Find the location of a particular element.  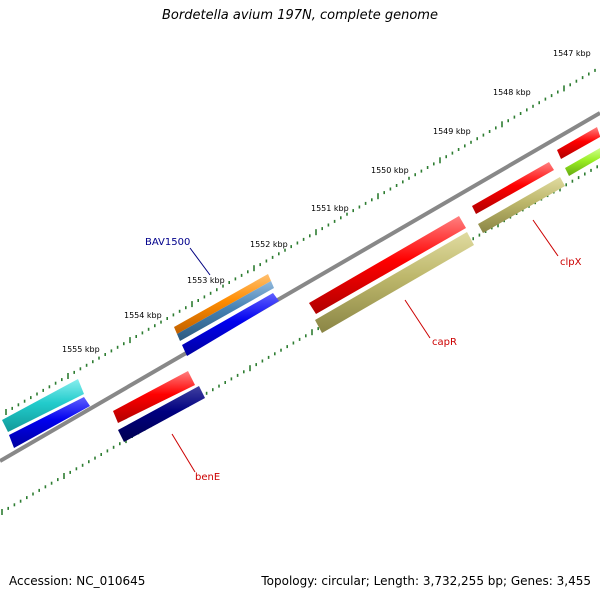

ruler-label-1547: 1547 kbp is located at coordinates (572, 53).